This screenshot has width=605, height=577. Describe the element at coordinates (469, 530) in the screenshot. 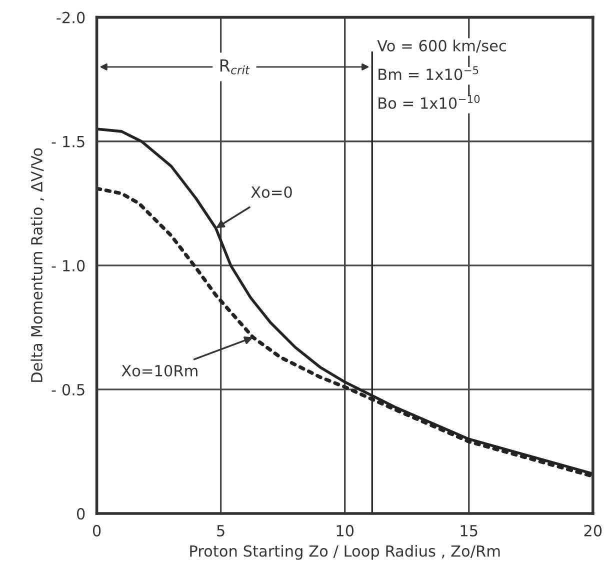

I see `x-tick-label: 15` at that location.